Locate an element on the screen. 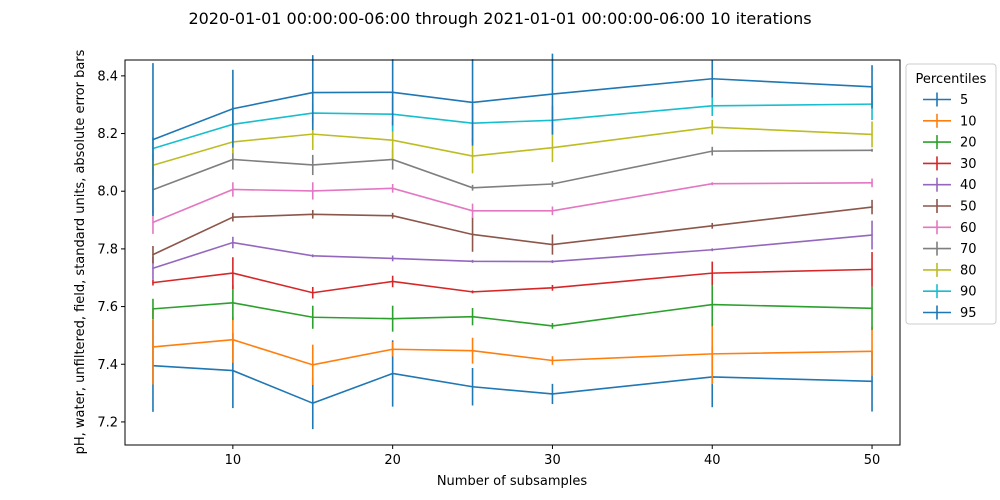 This screenshot has width=1000, height=500. legend-item: 95 is located at coordinates (950, 313).